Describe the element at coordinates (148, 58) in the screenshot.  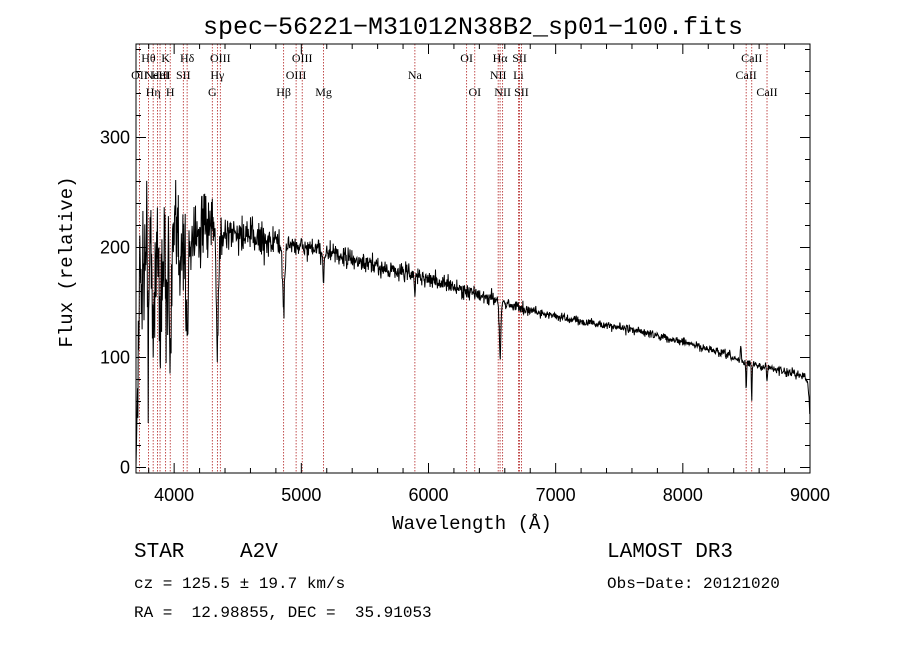
I see `spectral-line-label: Hθ` at that location.